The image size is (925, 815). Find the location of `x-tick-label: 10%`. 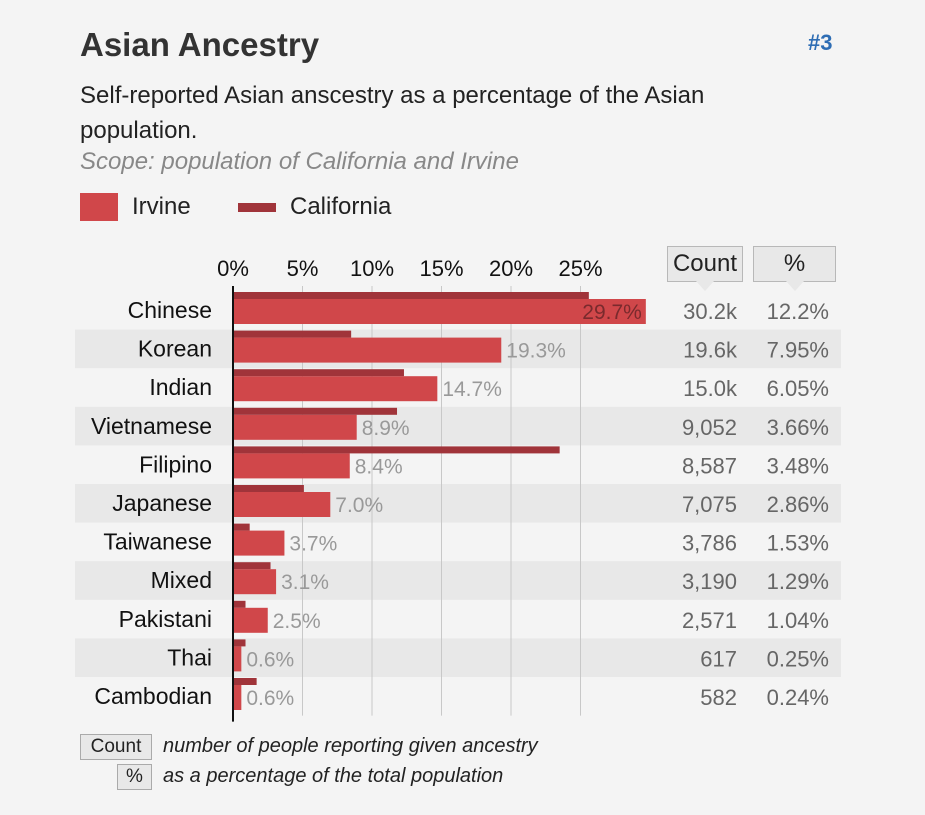

x-tick-label: 10% is located at coordinates (372, 268).